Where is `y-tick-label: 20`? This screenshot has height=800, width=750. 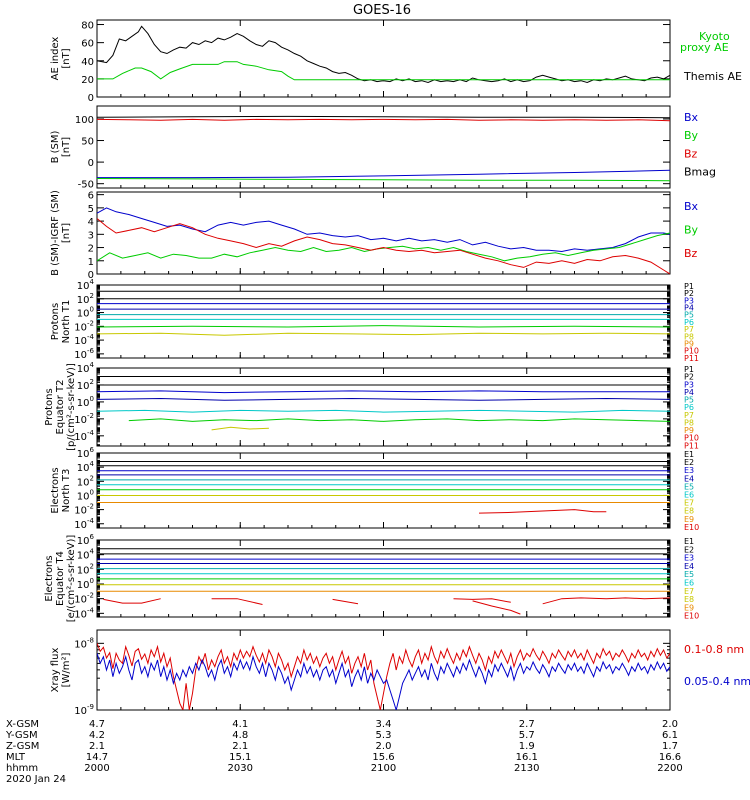
y-tick-label: 20 is located at coordinates (87, 80).